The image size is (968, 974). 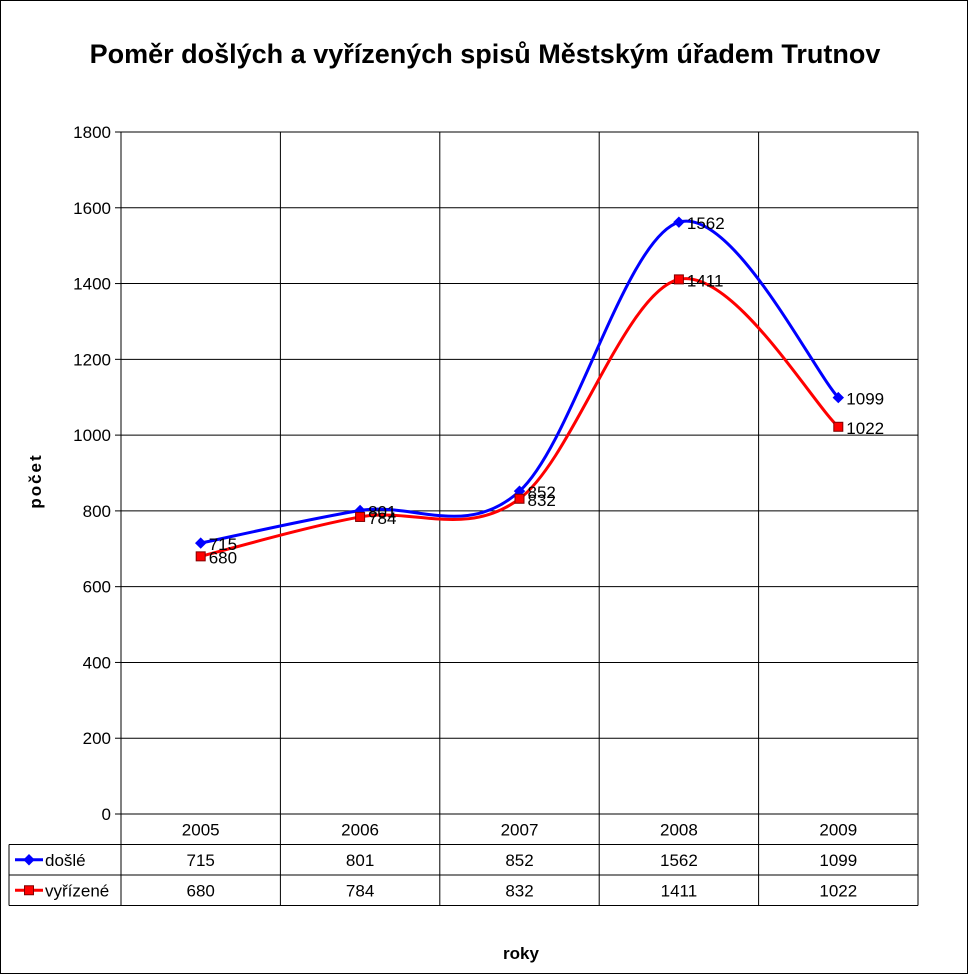 I want to click on series-2-legend-label: vyřízené, so click(x=77, y=890).